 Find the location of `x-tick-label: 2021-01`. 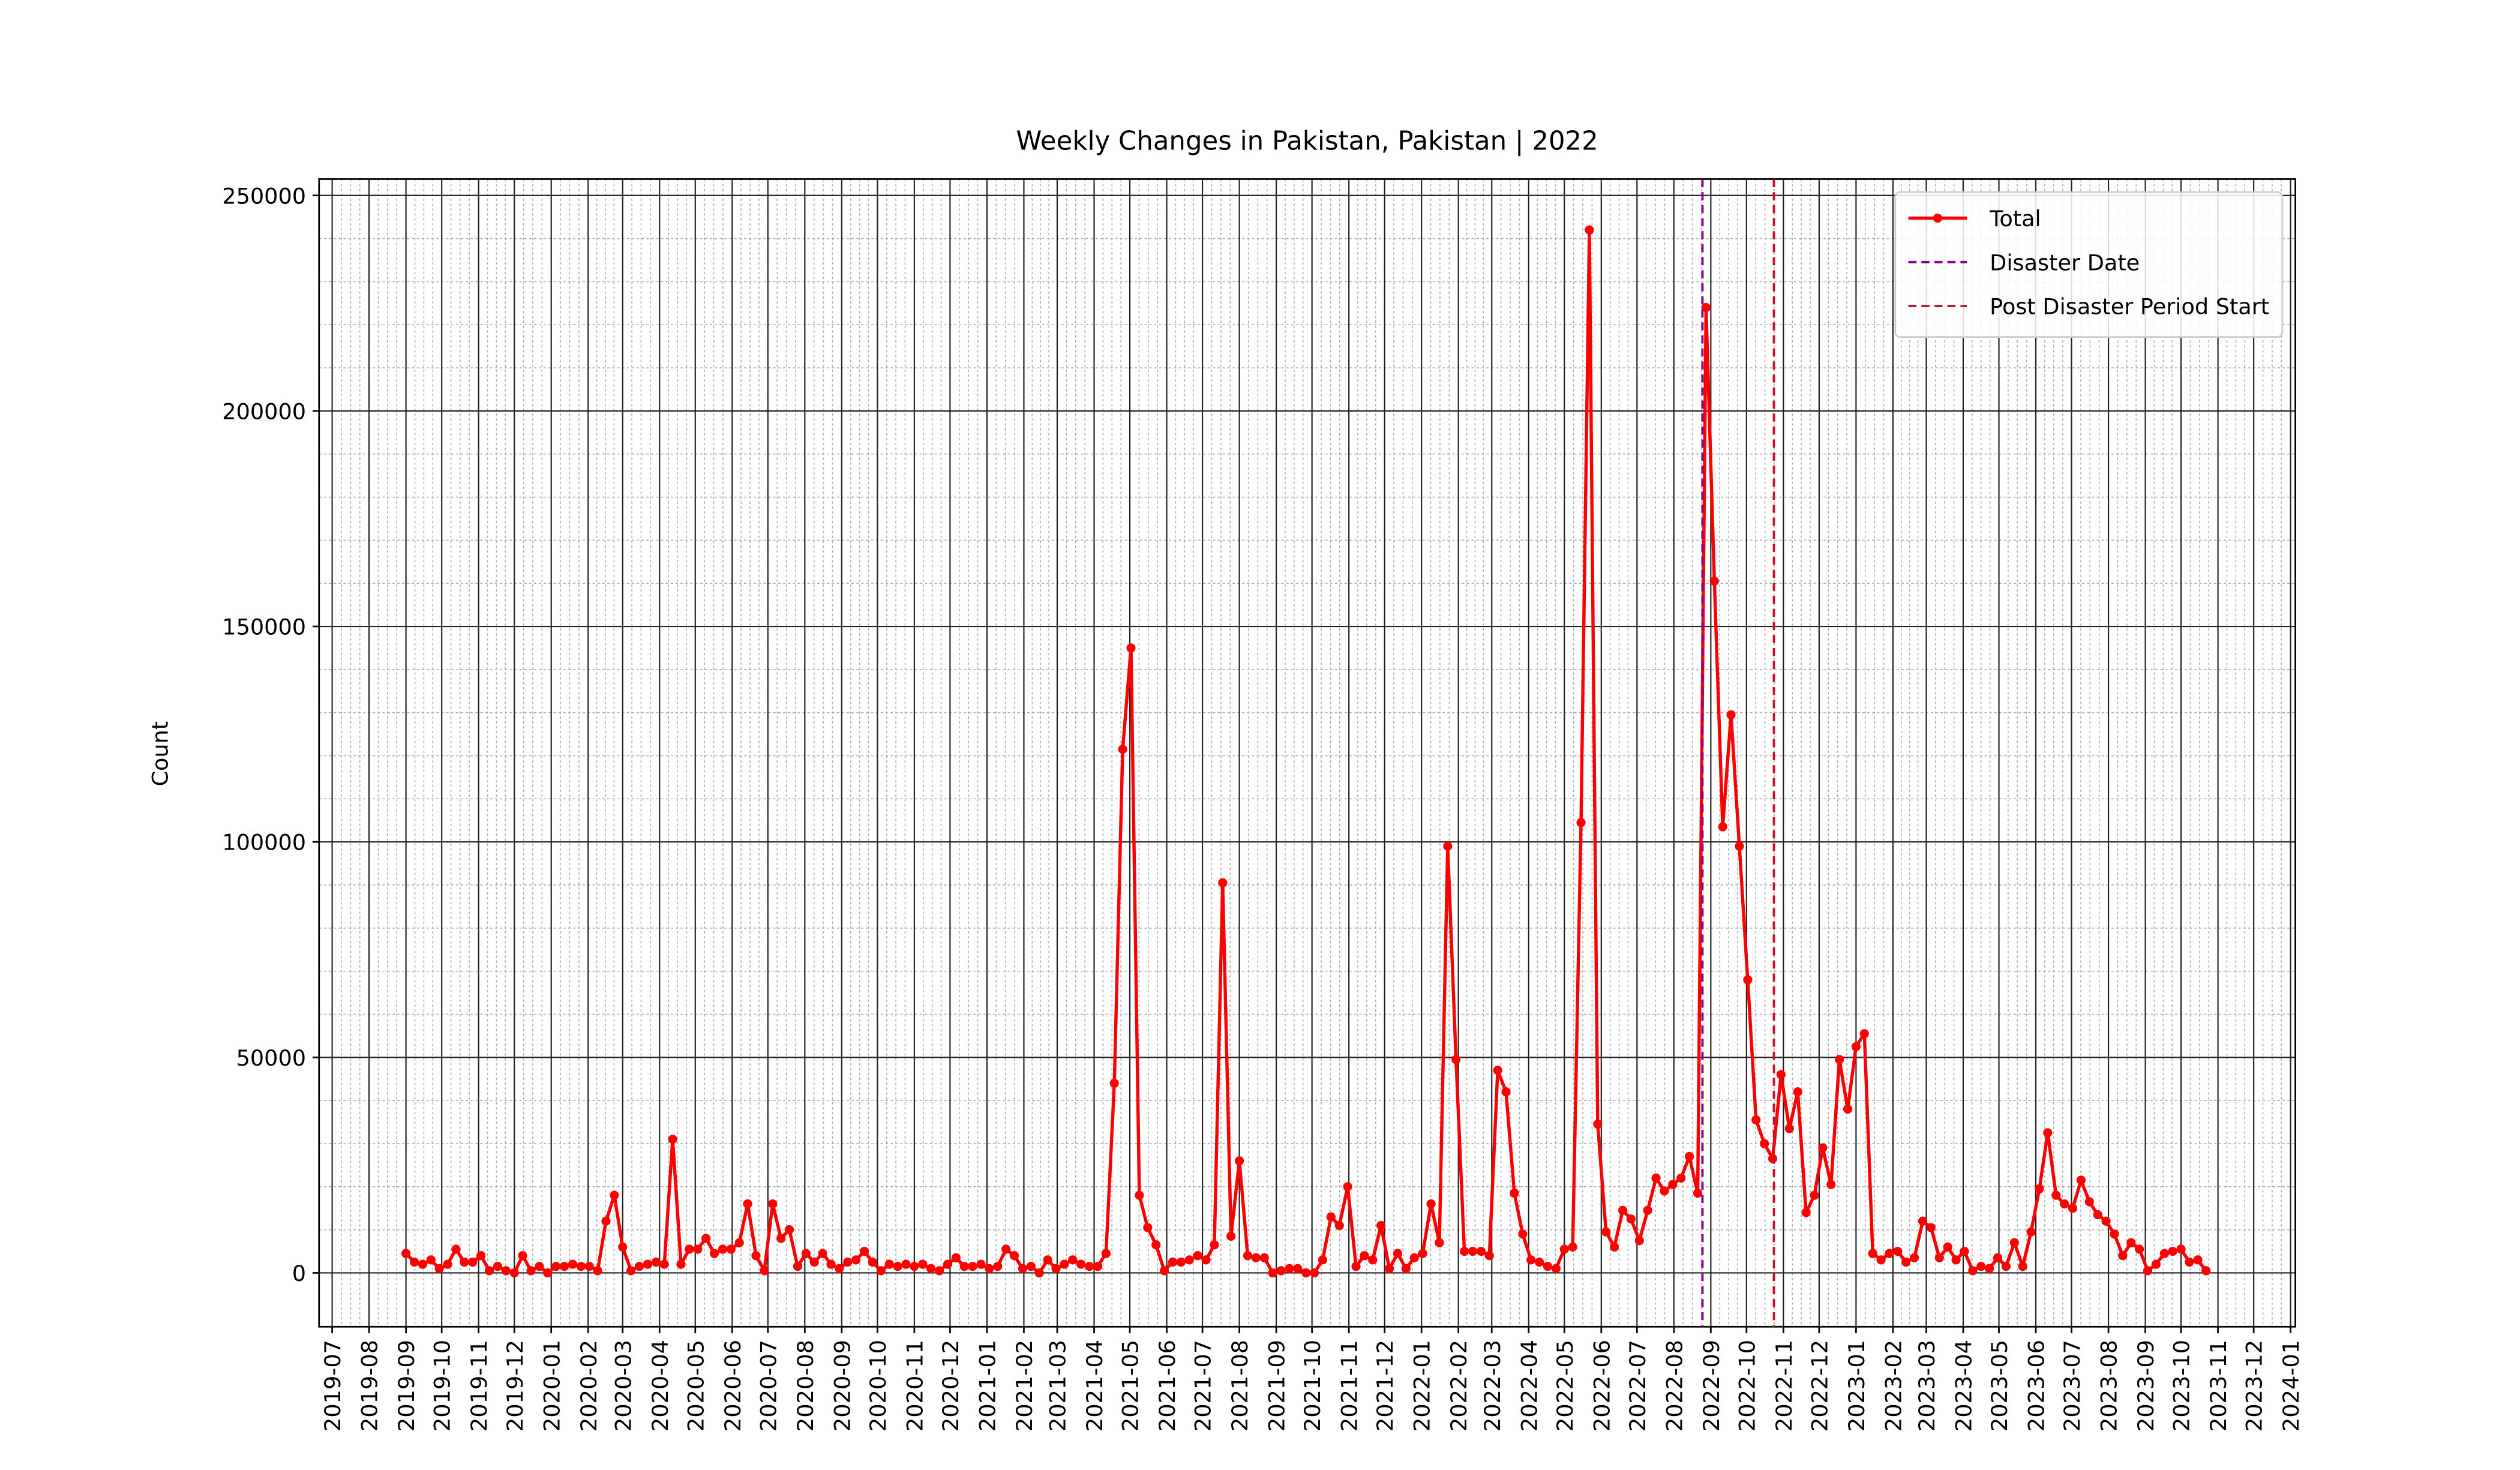

x-tick-label: 2021-01 is located at coordinates (987, 1386).